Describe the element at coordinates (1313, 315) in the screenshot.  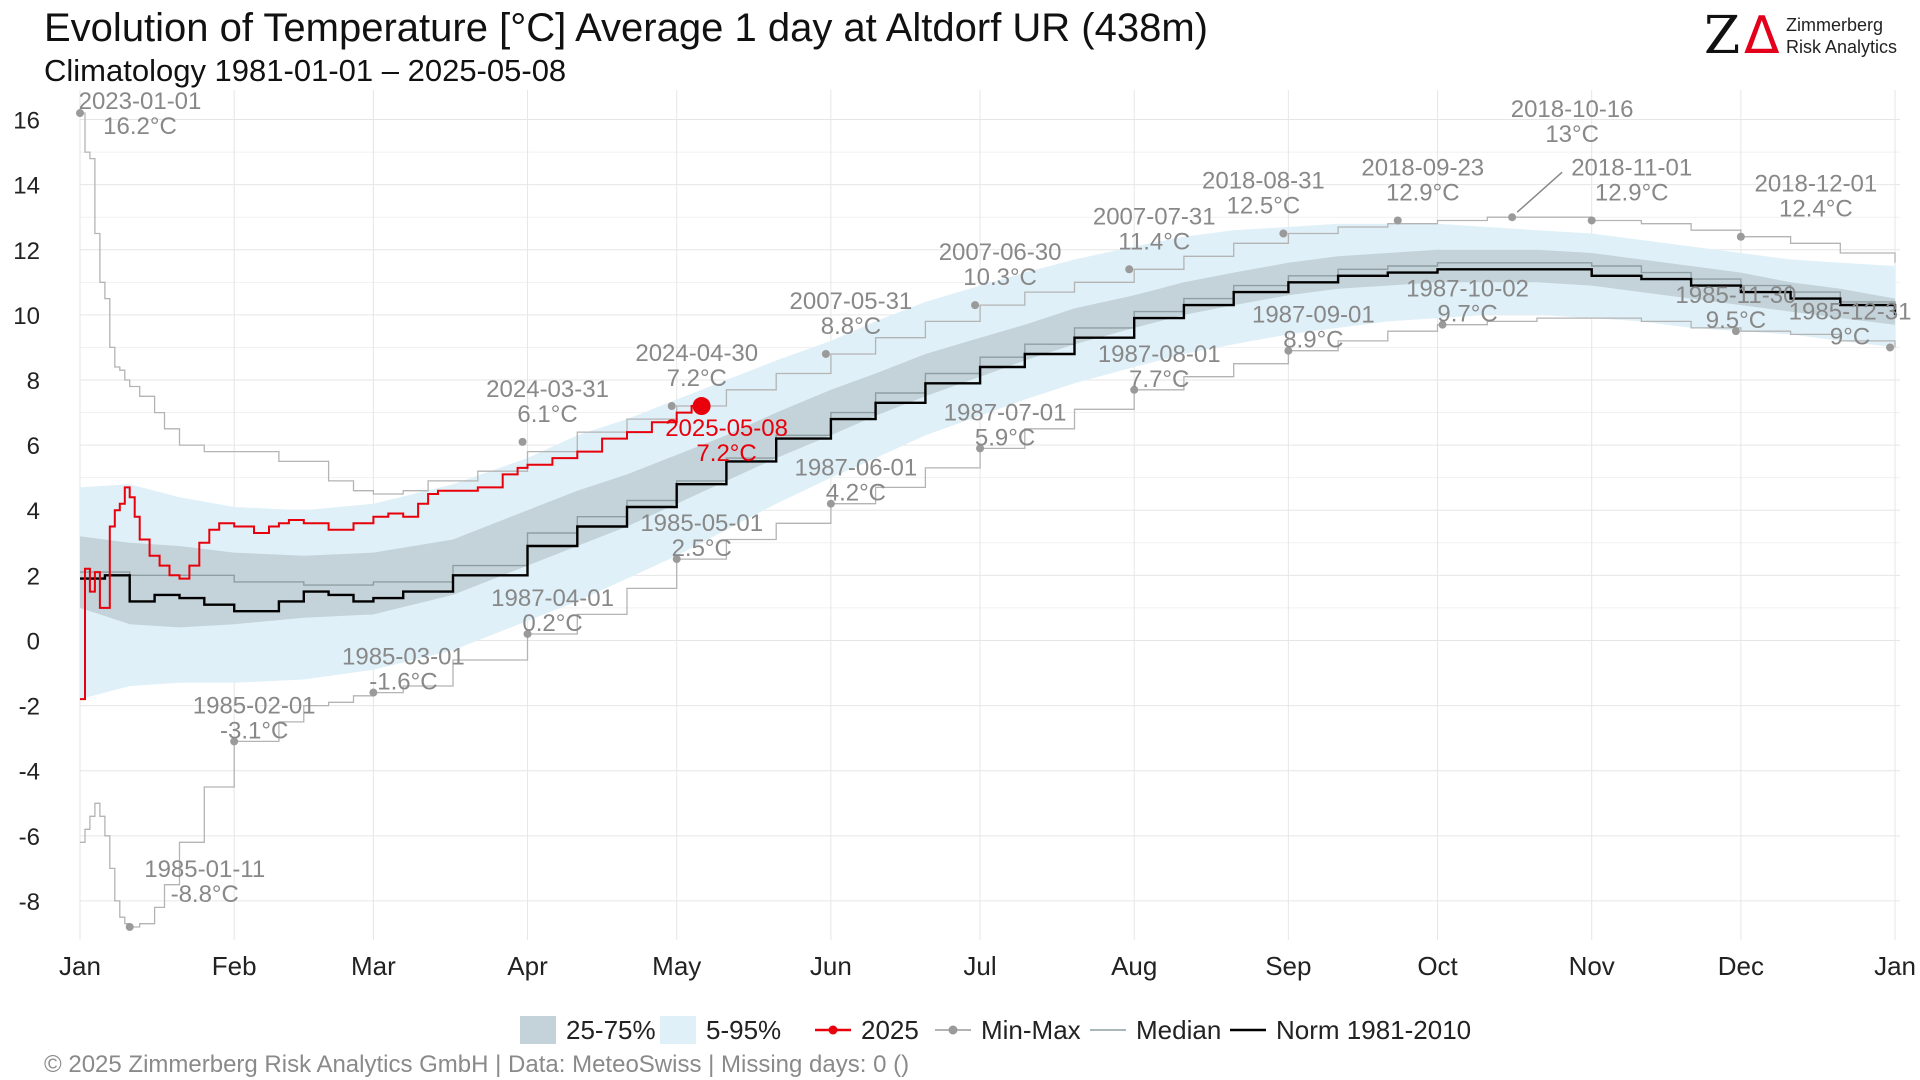
I see `annotation-date: 1987-09-01` at that location.